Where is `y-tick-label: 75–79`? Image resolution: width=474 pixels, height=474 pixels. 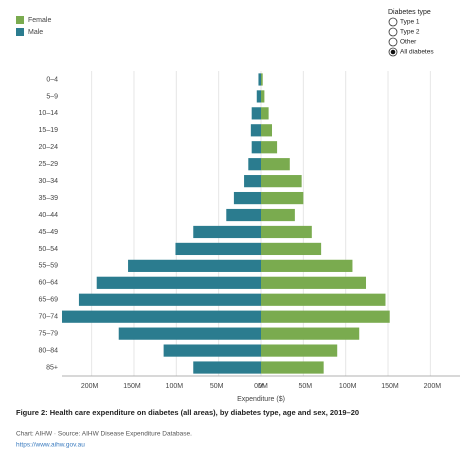 y-tick-label: 75–79 is located at coordinates (49, 333).